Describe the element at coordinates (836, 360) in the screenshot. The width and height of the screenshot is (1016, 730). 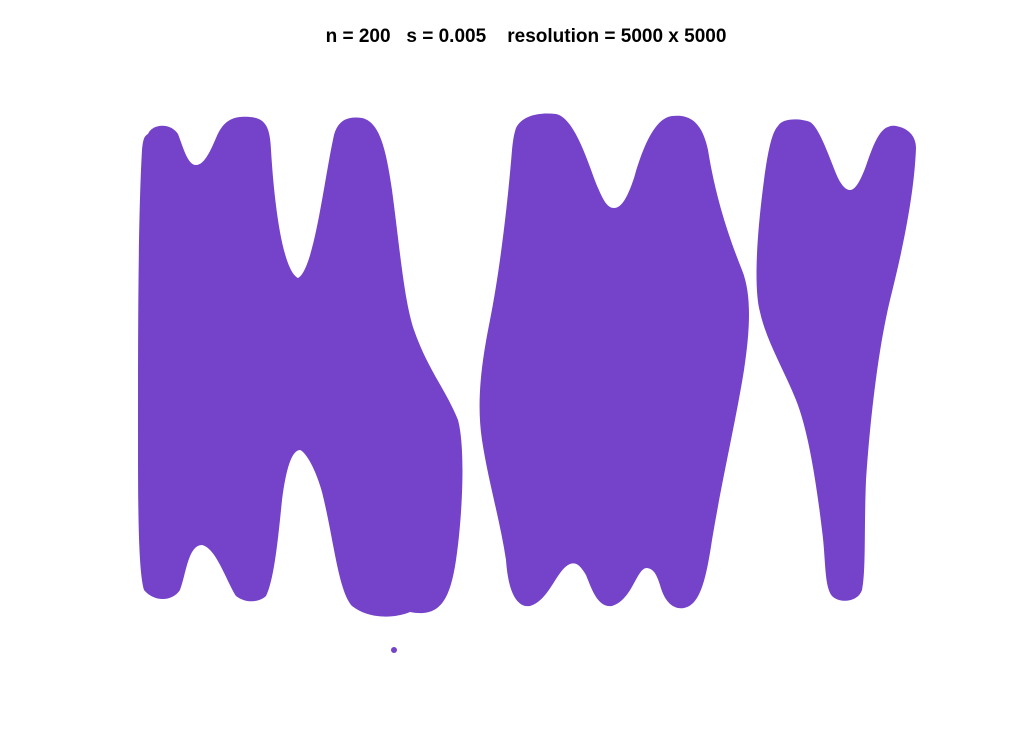
I see `blob-right` at that location.